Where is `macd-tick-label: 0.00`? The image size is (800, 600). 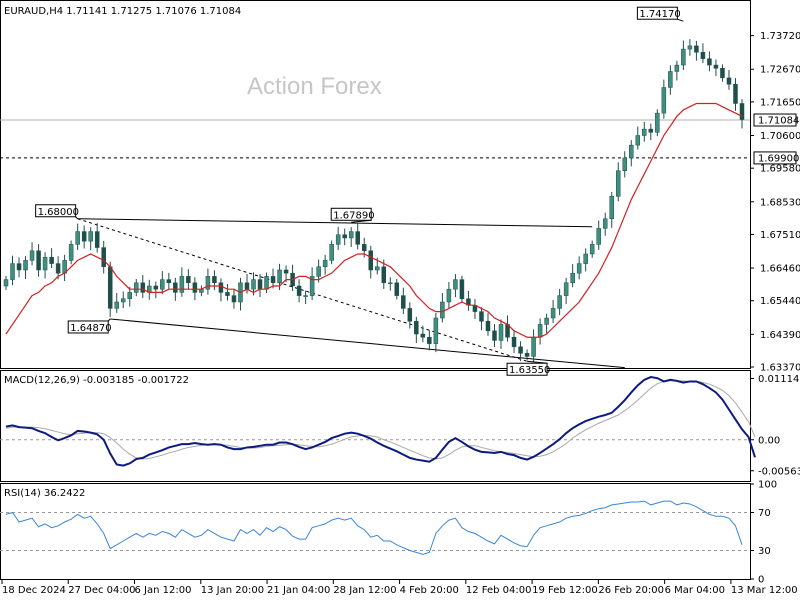
macd-tick-label: 0.00 is located at coordinates (769, 440).